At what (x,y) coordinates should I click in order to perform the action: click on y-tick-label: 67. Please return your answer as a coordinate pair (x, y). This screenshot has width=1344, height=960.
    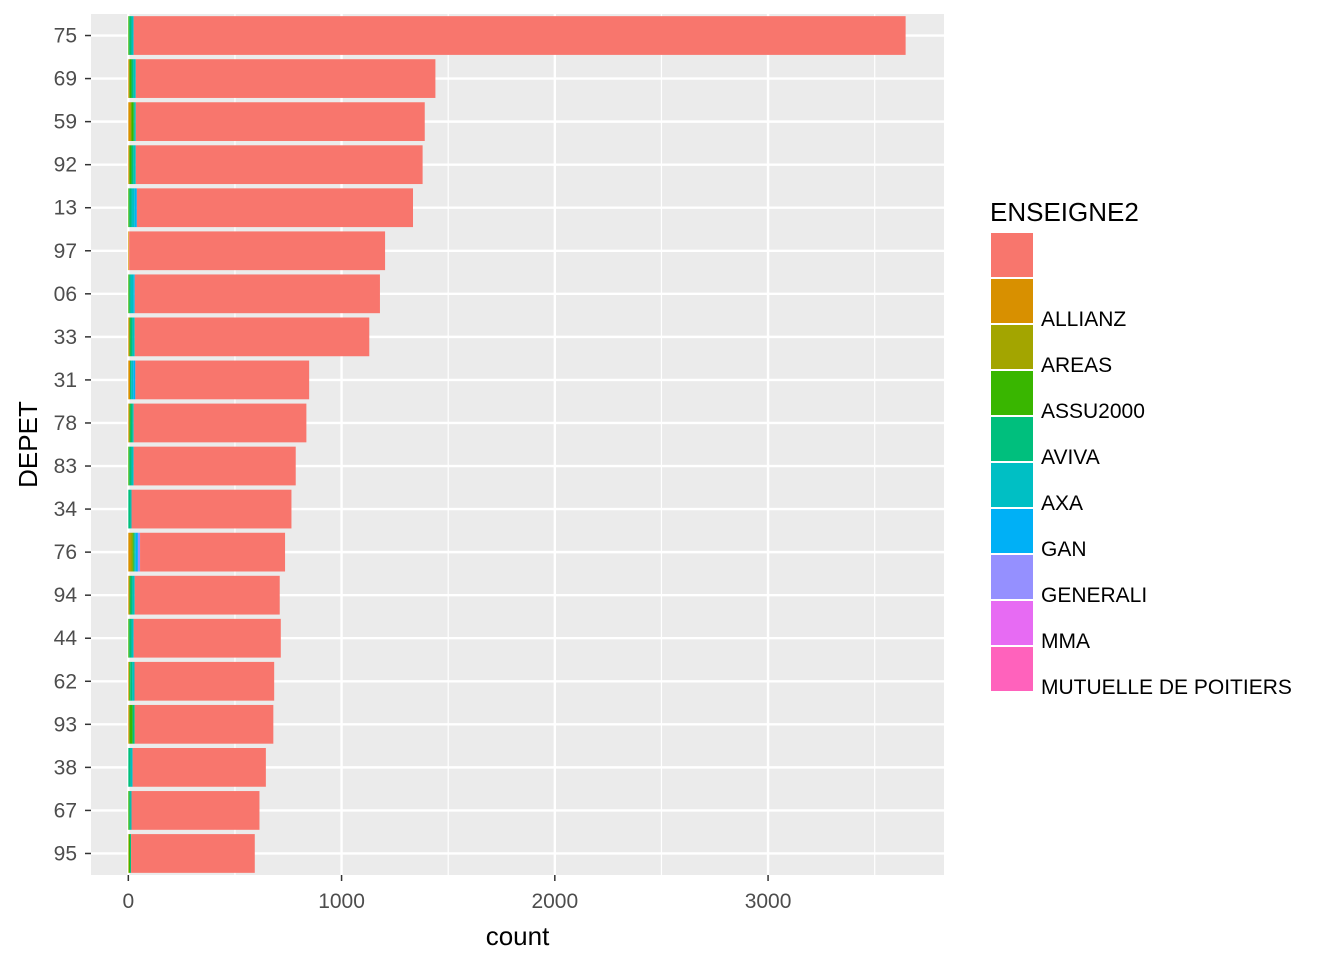
    Looking at the image, I should click on (65, 810).